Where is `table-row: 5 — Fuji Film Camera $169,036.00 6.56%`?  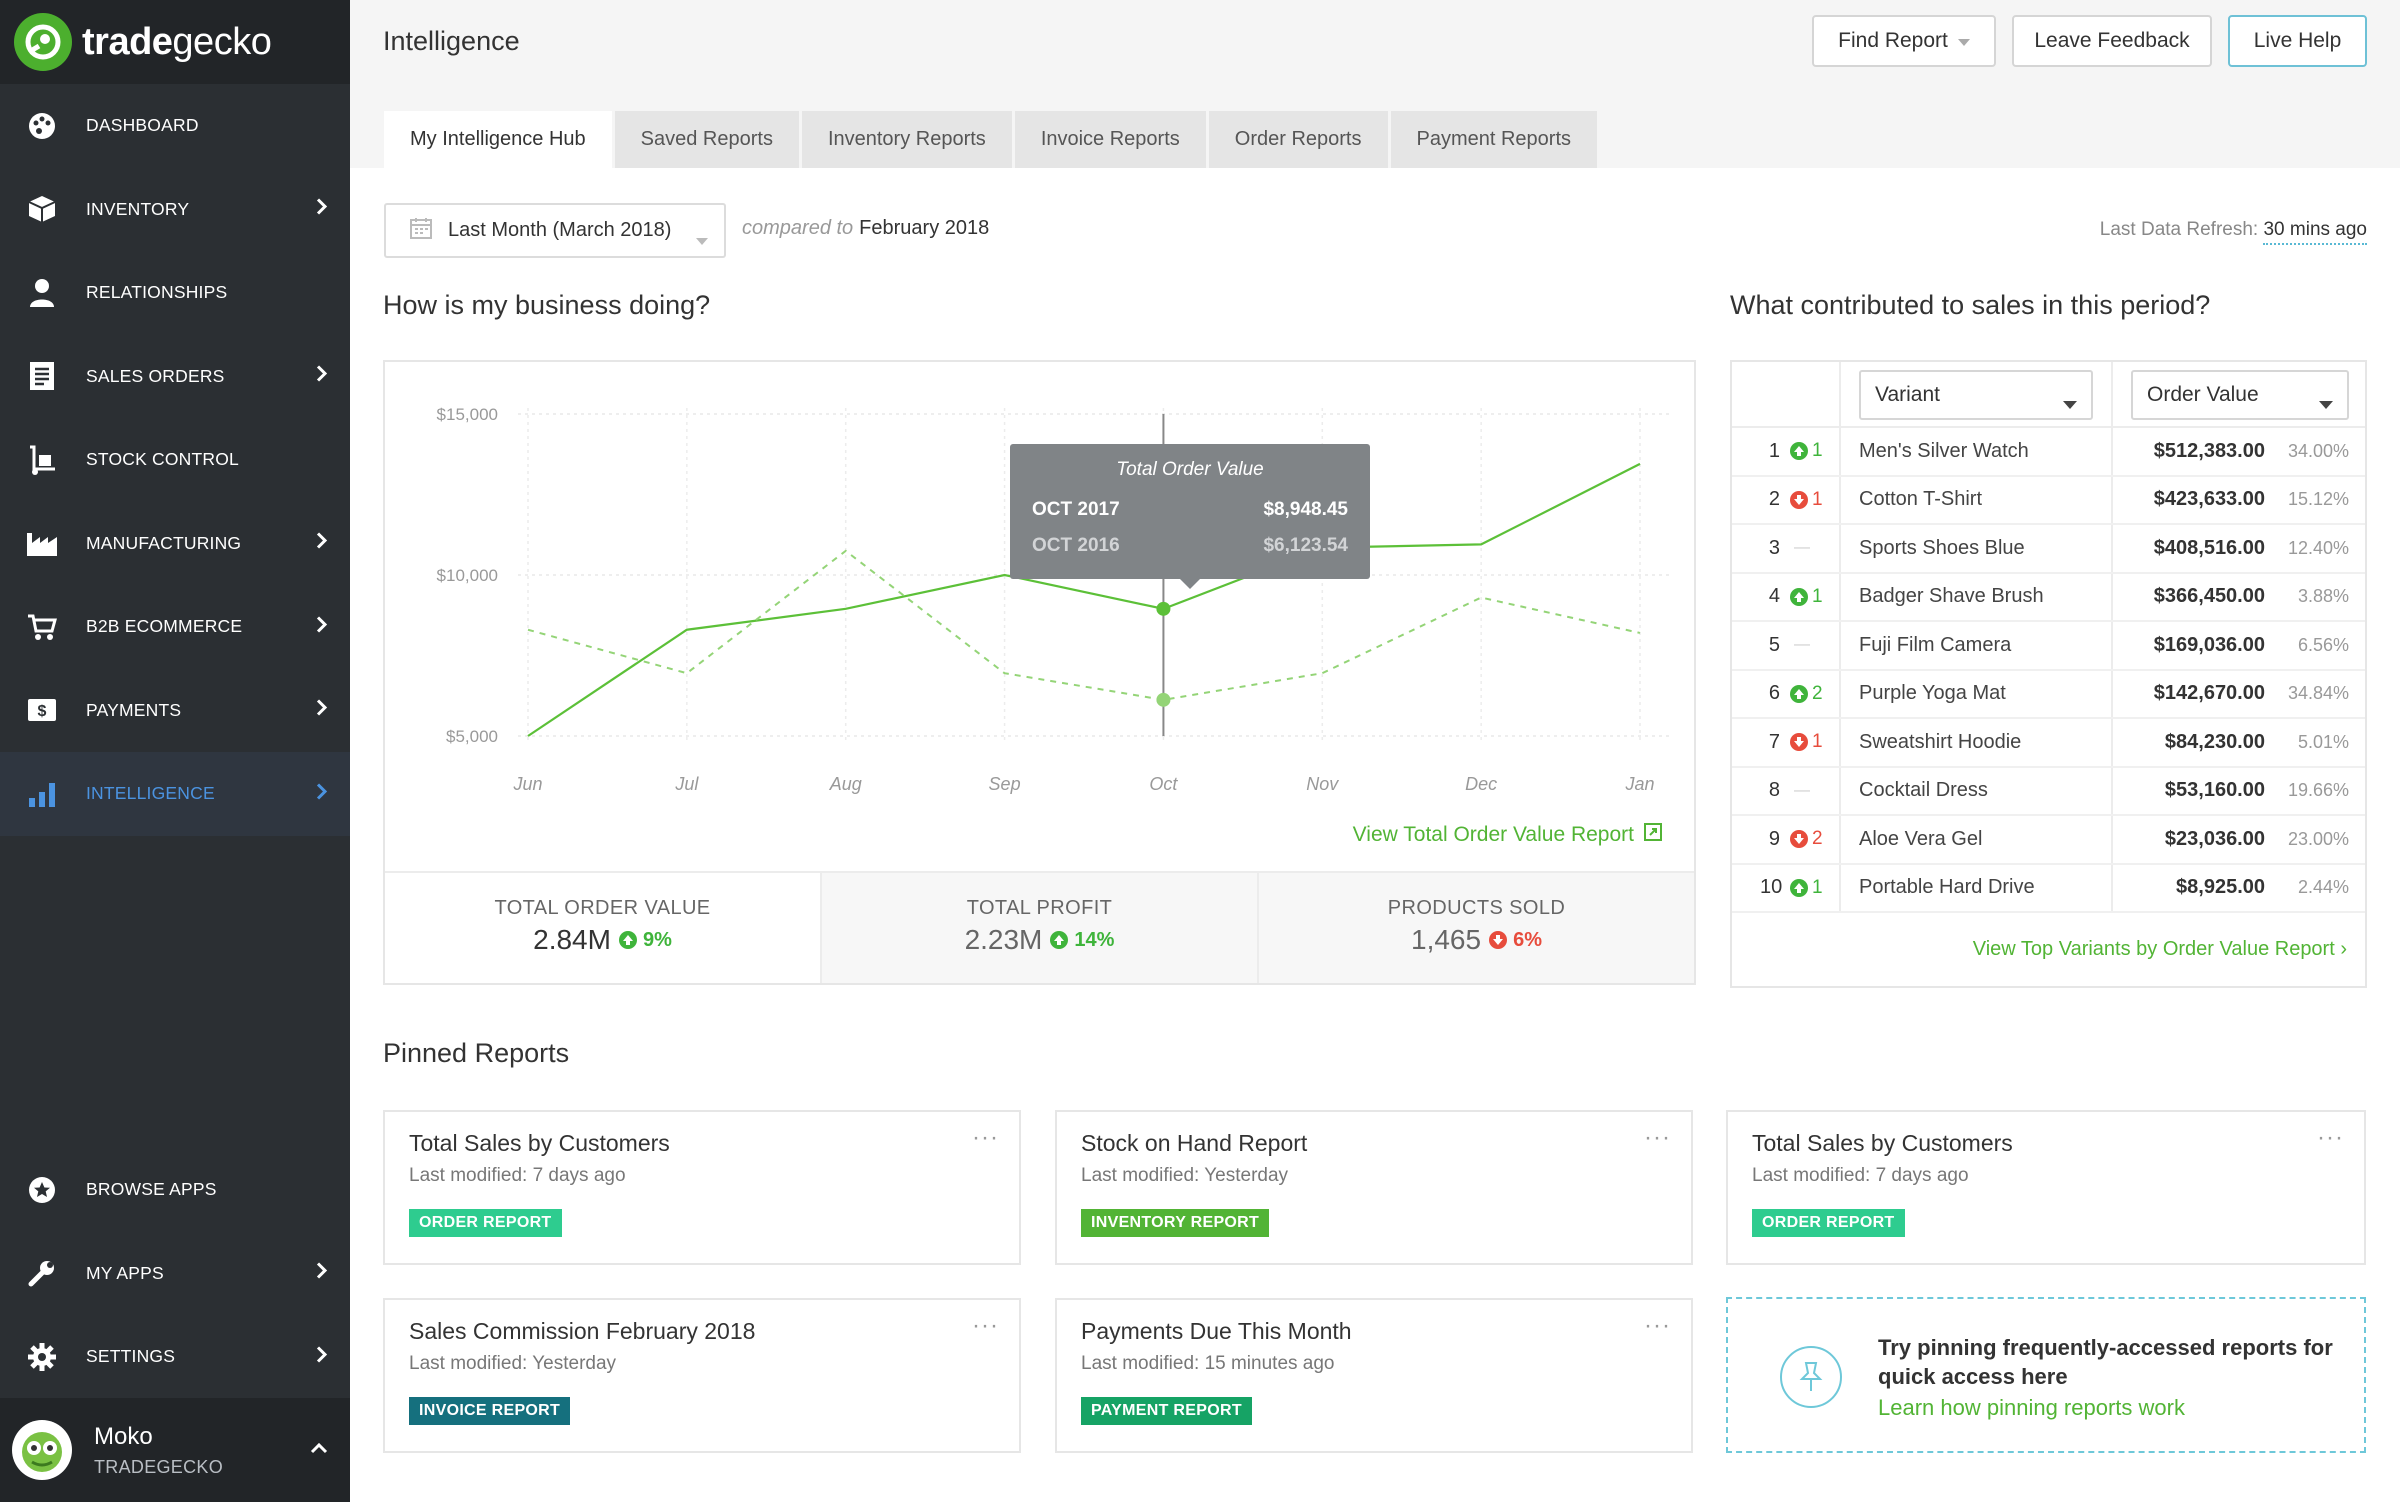 table-row: 5 — Fuji Film Camera $169,036.00 6.56% is located at coordinates (2048, 646).